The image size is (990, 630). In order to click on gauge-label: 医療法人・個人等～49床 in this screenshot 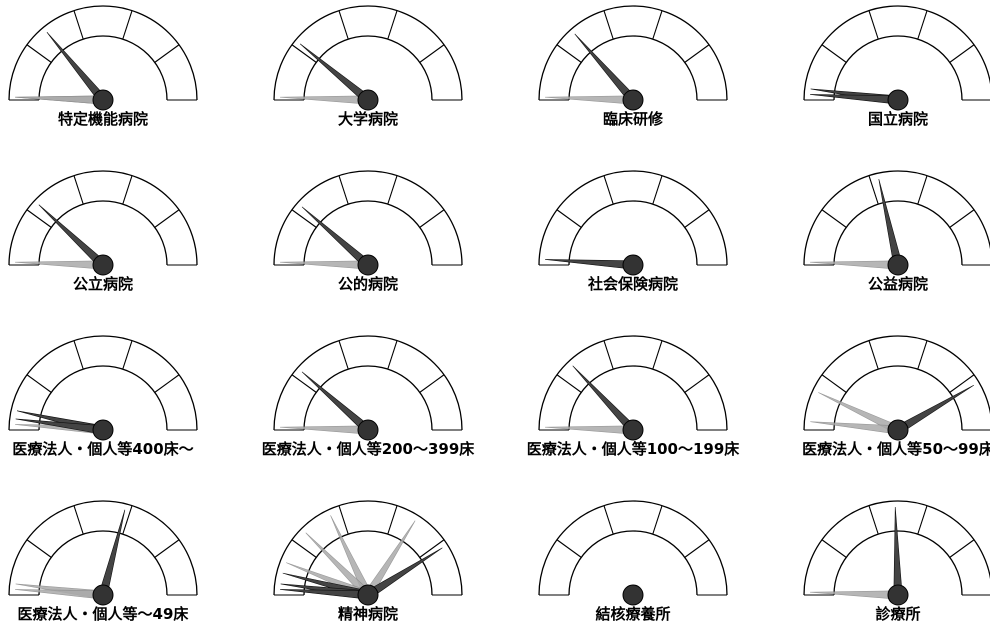, I will do `click(104, 614)`.